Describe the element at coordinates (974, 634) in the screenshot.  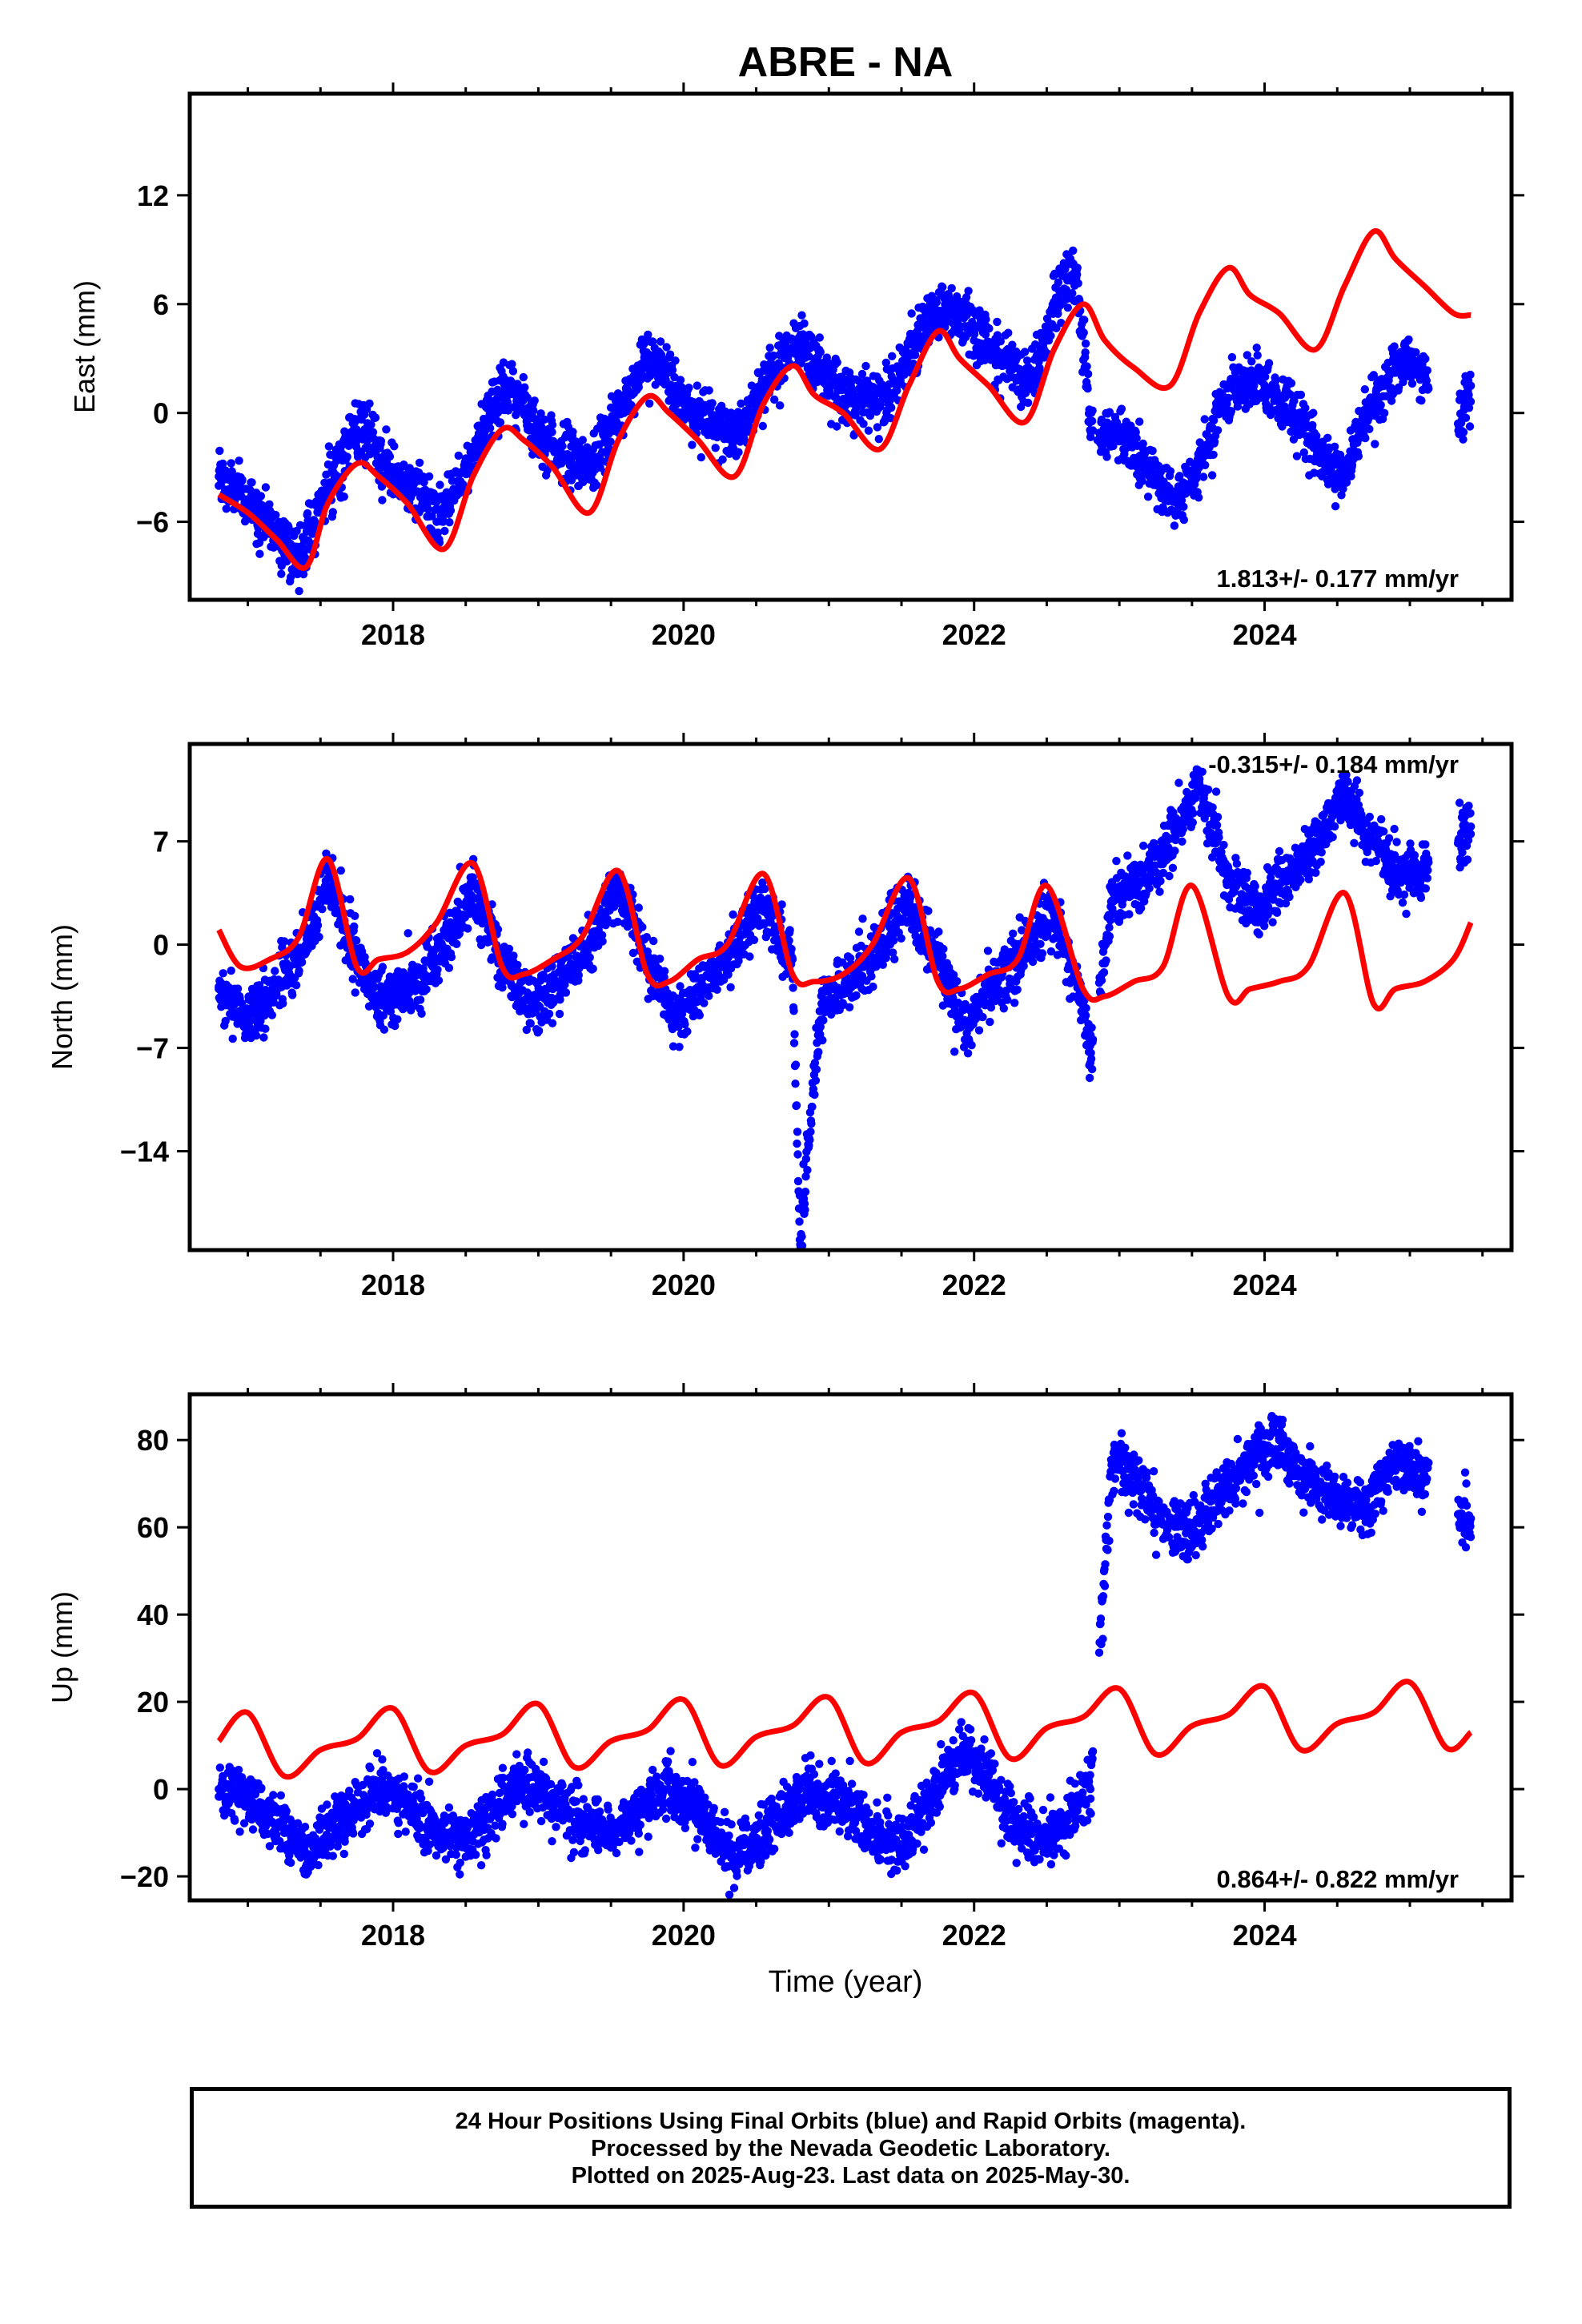
I see `x-tick-label: 2022` at that location.